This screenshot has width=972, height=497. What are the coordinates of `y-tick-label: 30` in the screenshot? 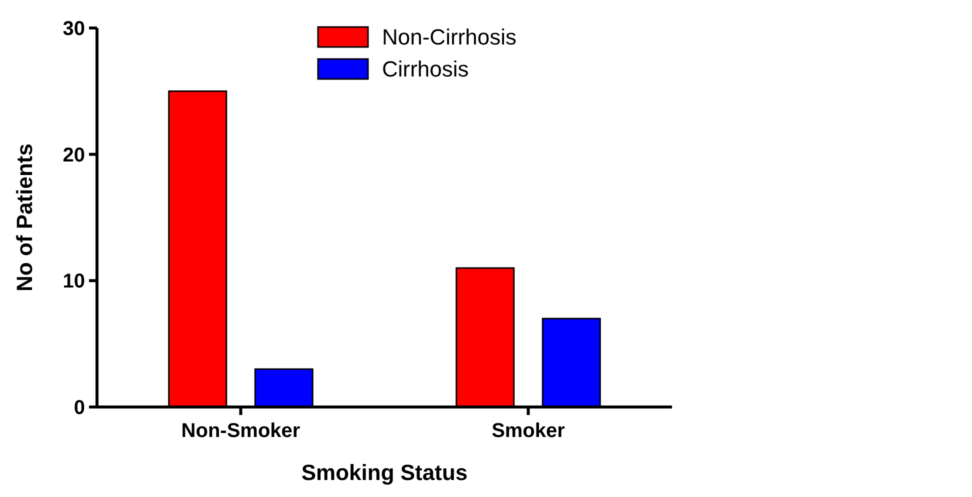 It's located at (73, 29).